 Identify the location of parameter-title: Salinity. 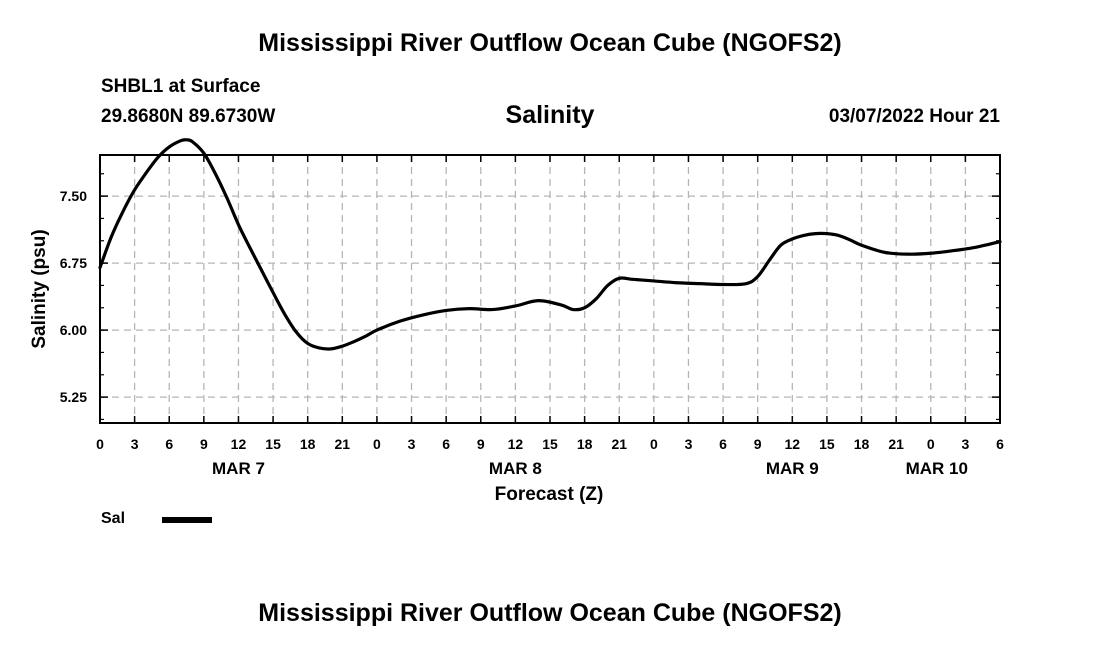
(550, 115).